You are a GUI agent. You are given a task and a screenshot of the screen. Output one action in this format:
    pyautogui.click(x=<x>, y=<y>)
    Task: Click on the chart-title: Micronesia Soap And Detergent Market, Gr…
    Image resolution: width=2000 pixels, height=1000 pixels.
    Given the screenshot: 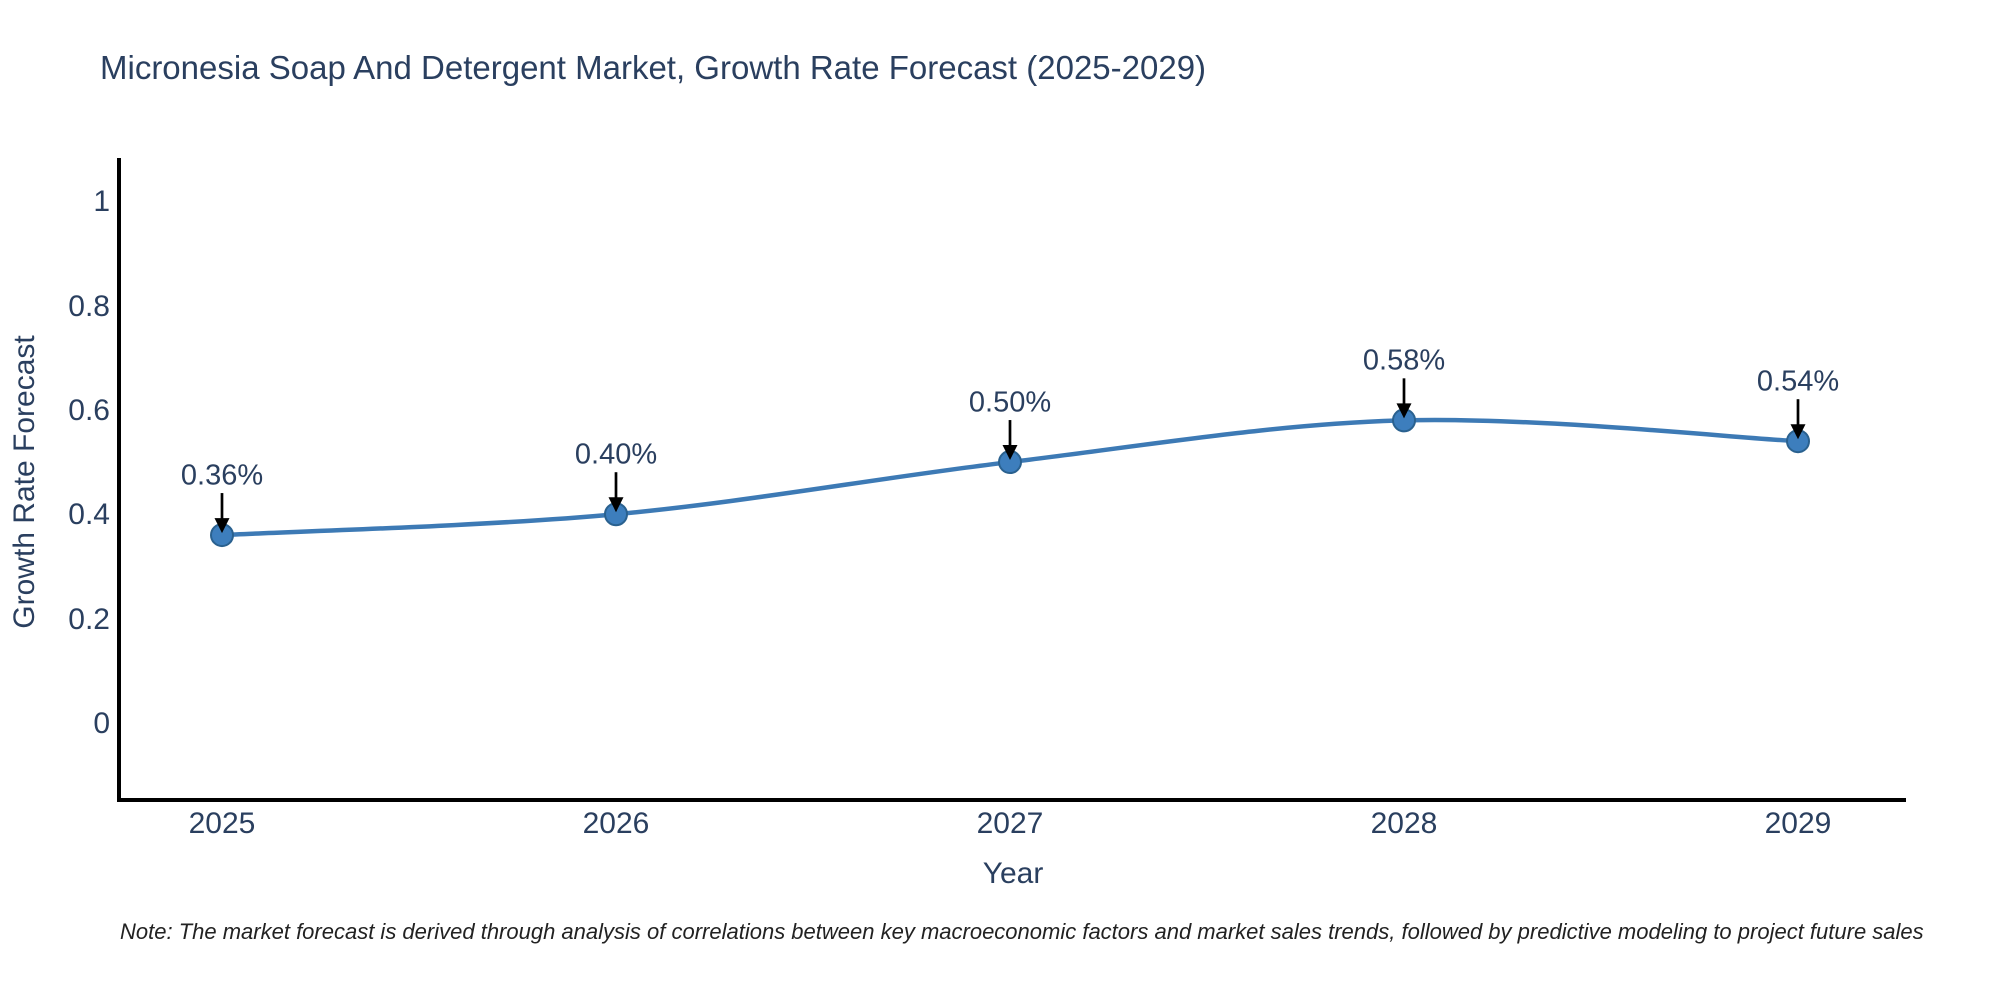 What is the action you would take?
    pyautogui.click(x=653, y=67)
    